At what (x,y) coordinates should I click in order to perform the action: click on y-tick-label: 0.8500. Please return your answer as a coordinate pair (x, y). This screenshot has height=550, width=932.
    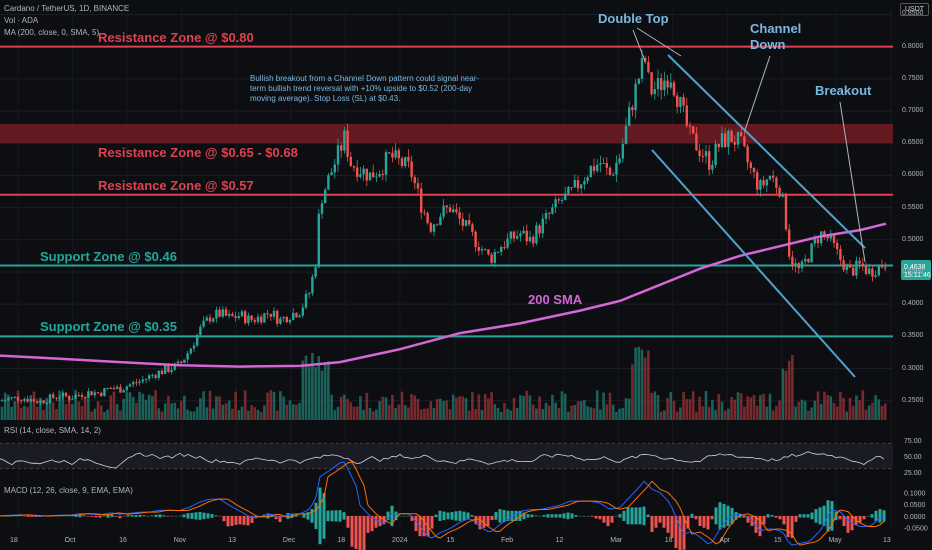
    Looking at the image, I should click on (913, 14).